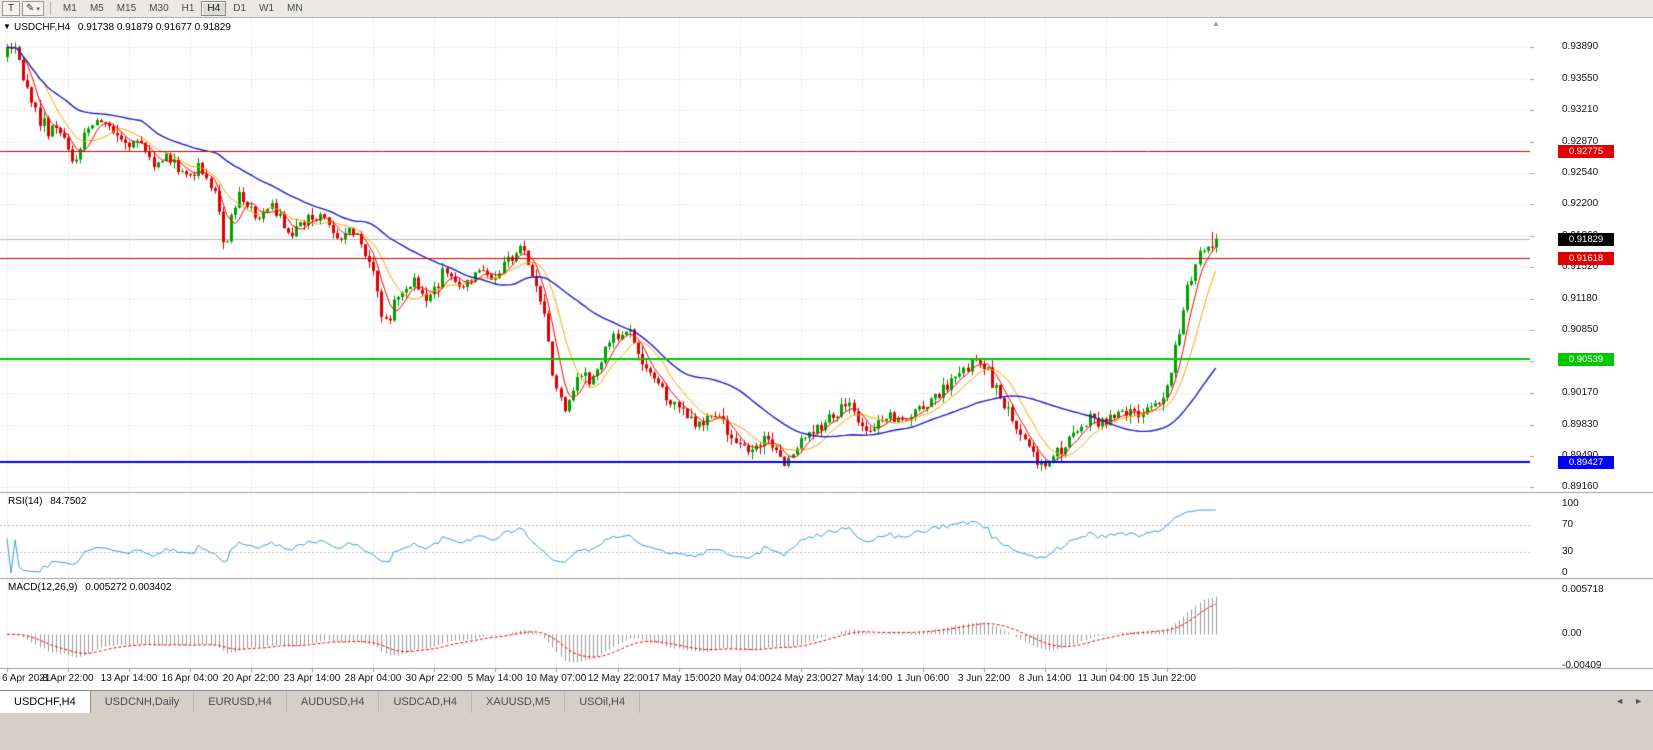 The height and width of the screenshot is (750, 1653). Describe the element at coordinates (1580, 392) in the screenshot. I see `price-axis-label: 0.90170` at that location.